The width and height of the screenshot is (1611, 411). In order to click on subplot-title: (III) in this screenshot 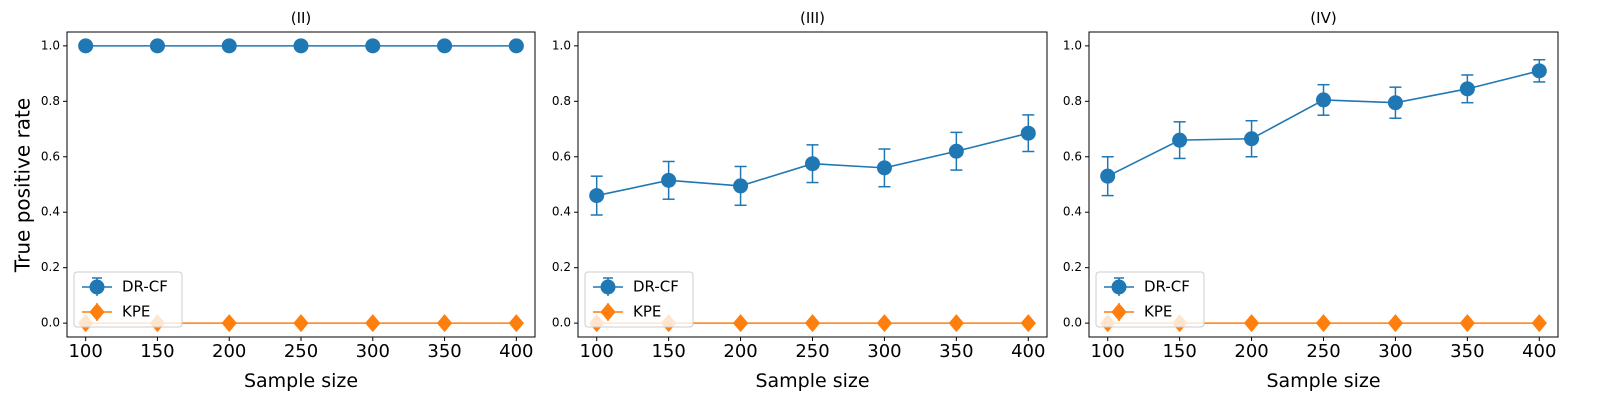, I will do `click(812, 18)`.